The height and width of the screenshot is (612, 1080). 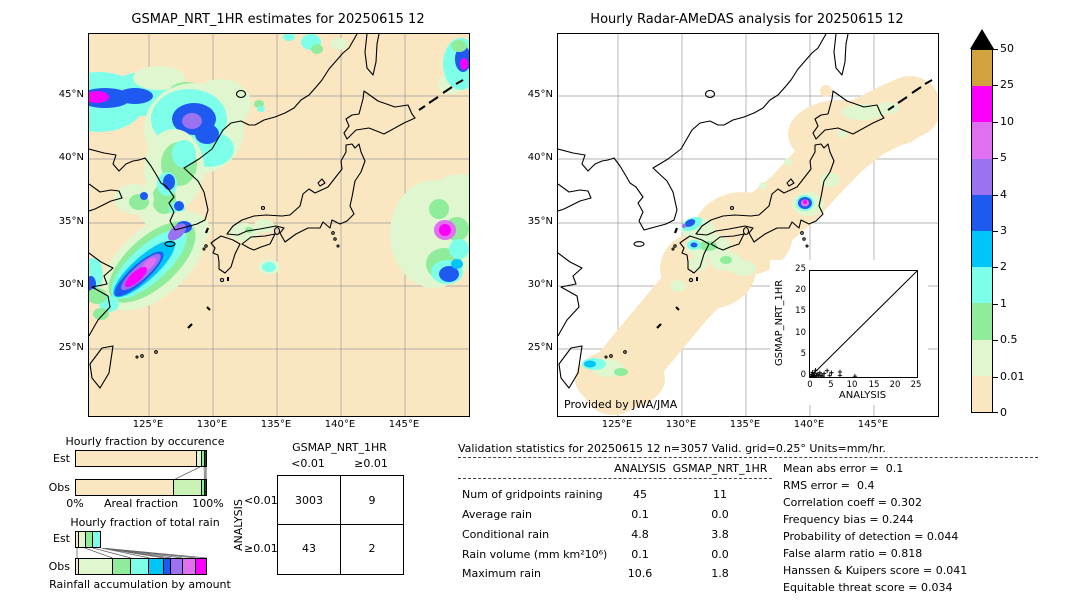 What do you see at coordinates (906, 502) in the screenshot?
I see `metric-value: 0.302` at bounding box center [906, 502].